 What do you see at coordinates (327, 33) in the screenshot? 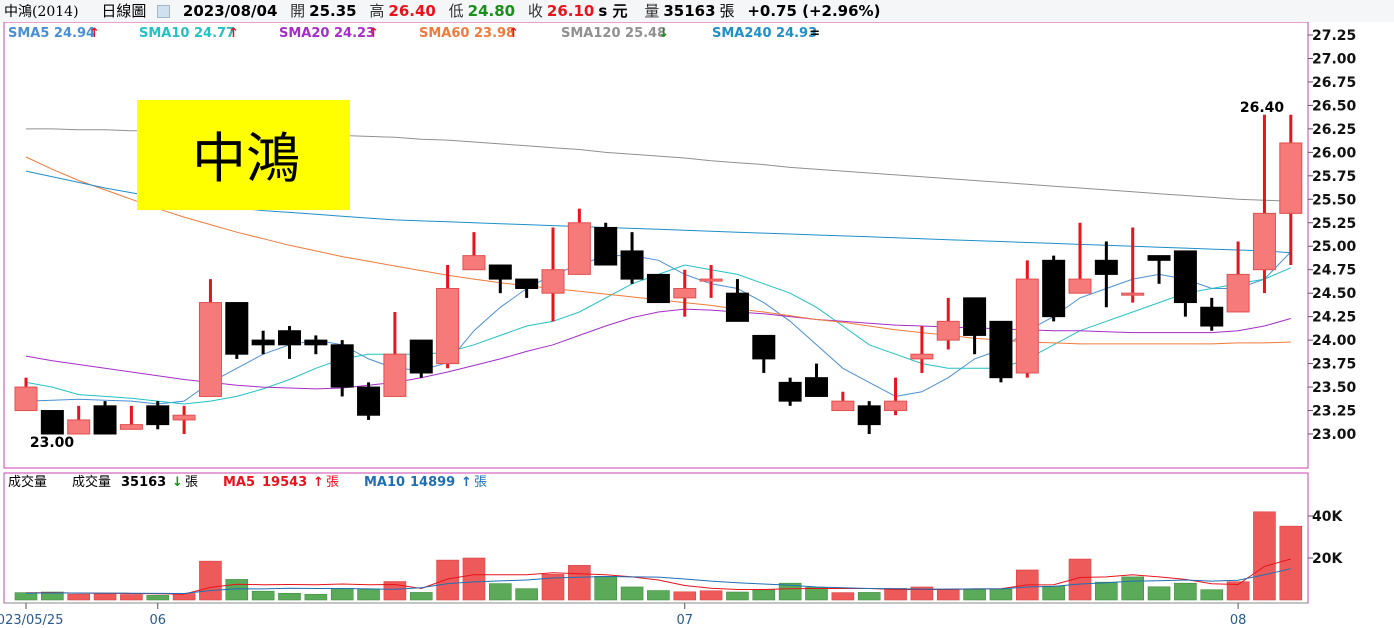
I see `ma-legend-text: SMA20 24.23` at bounding box center [327, 33].